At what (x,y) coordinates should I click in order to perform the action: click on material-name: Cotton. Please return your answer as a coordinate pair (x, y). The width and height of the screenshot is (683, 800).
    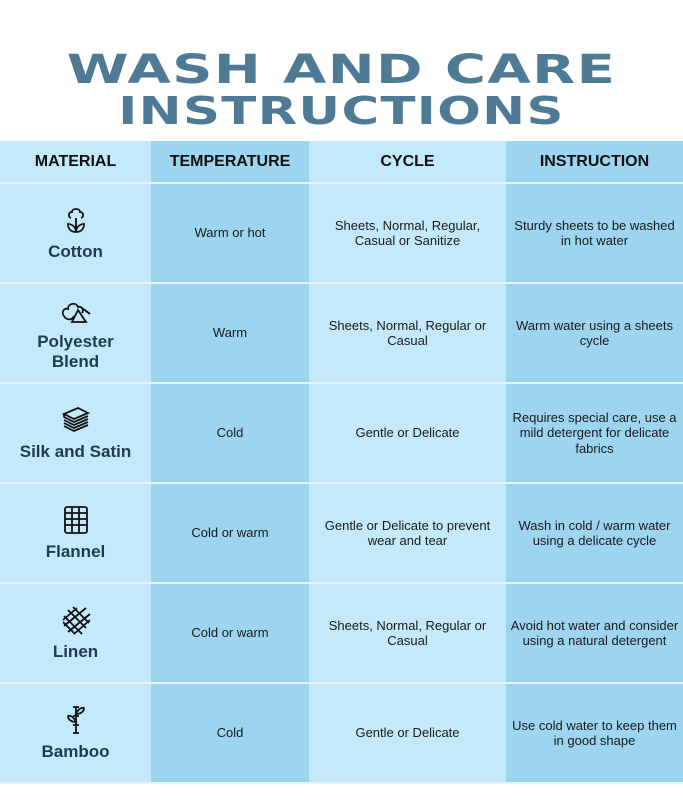
    Looking at the image, I should click on (75, 251).